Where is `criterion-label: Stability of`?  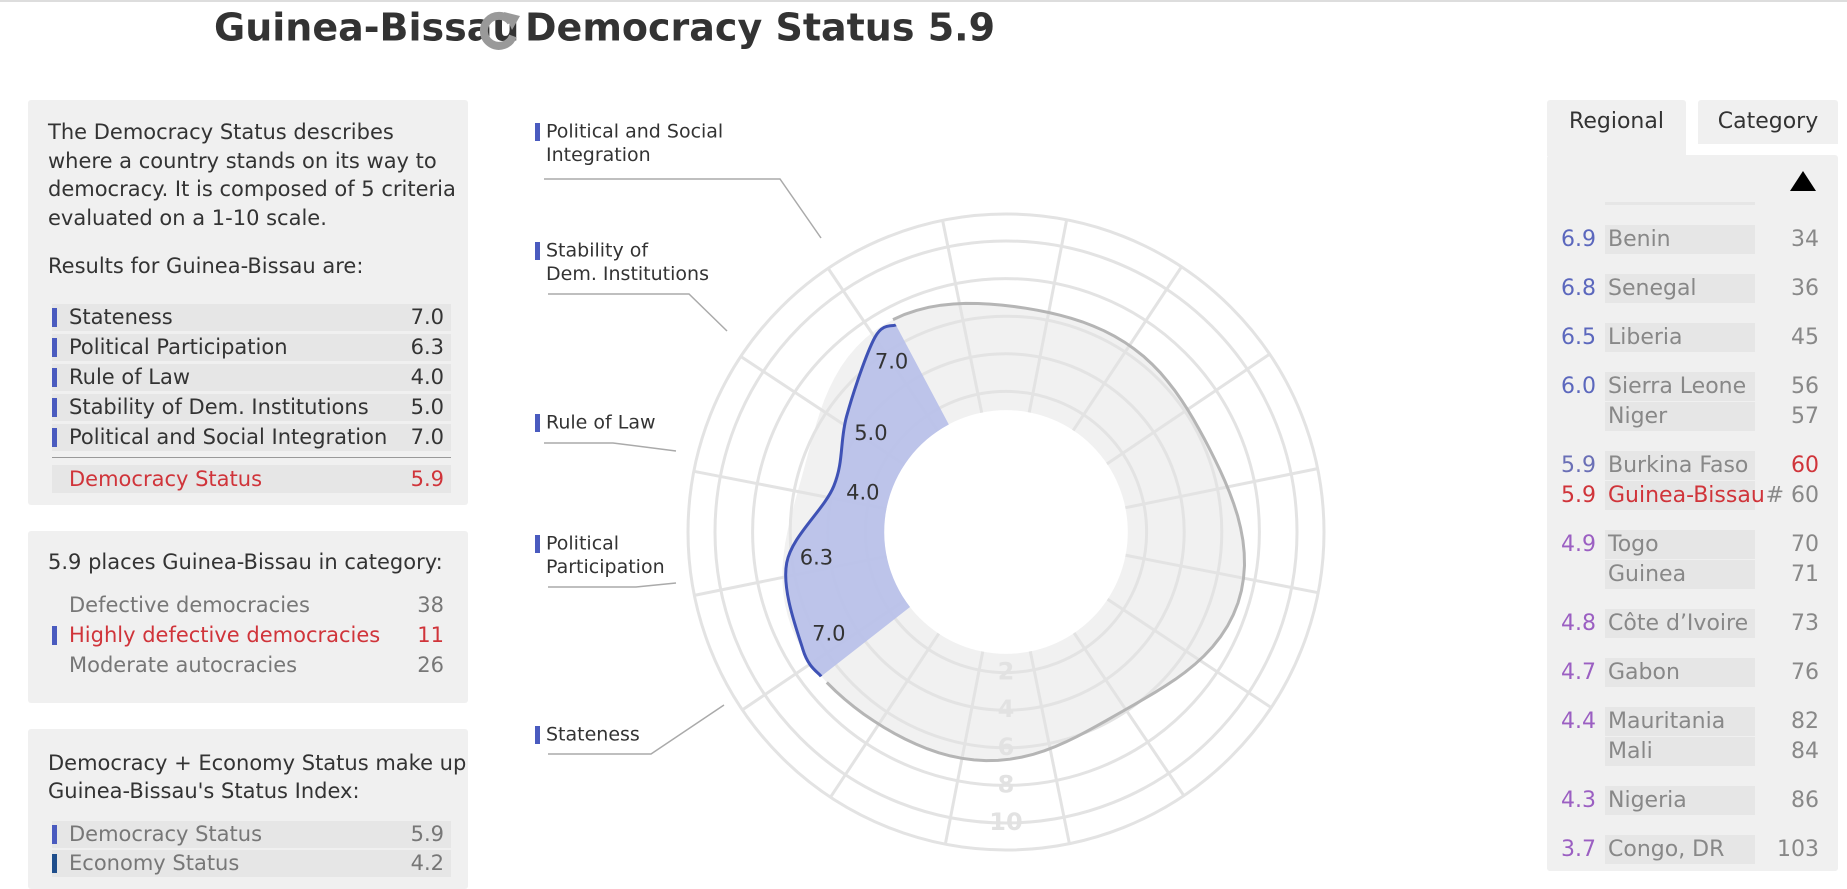 criterion-label: Stability of is located at coordinates (597, 251).